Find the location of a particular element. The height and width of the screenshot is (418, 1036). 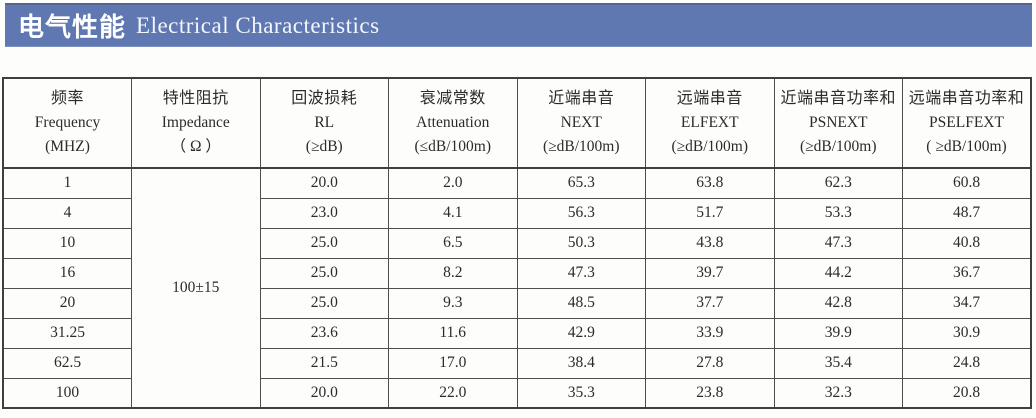

column-header-pselfext: 远端串音功率和 PSELFEXT ( ≥dB/100m) is located at coordinates (967, 123).